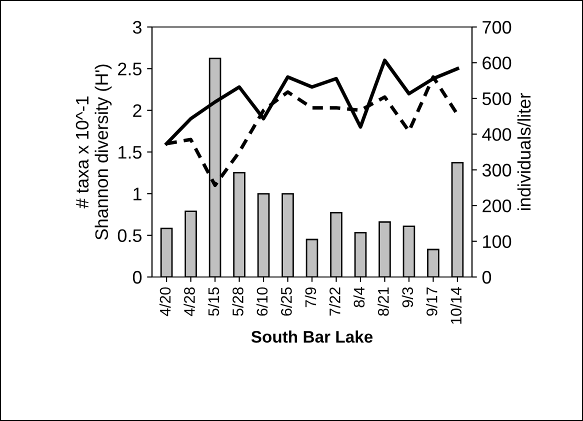  Describe the element at coordinates (130, 235) in the screenshot. I see `y-tick-label: 0.5` at that location.